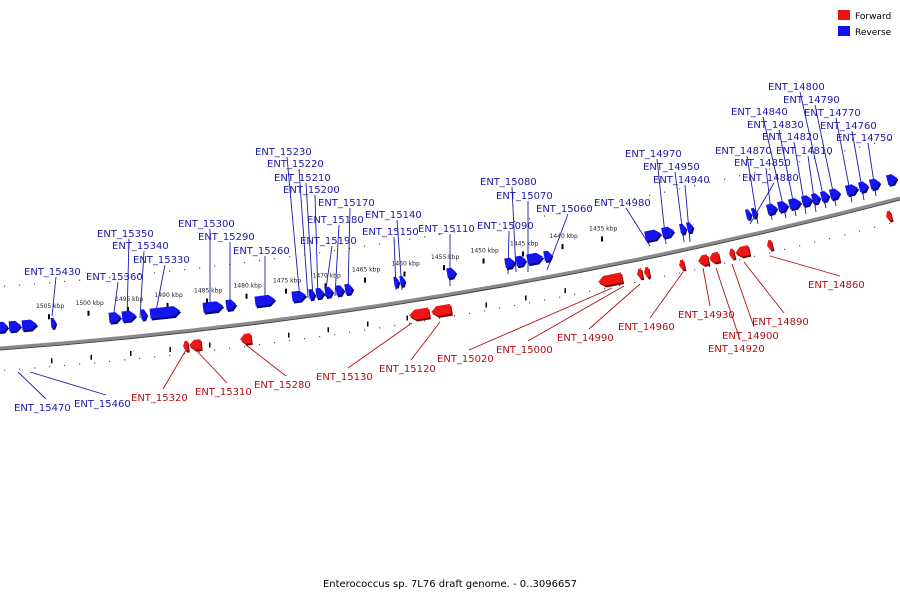 Image resolution: width=900 pixels, height=600 pixels. What do you see at coordinates (302, 178) in the screenshot?
I see `reverse-gene-label: ENT_15210` at bounding box center [302, 178].